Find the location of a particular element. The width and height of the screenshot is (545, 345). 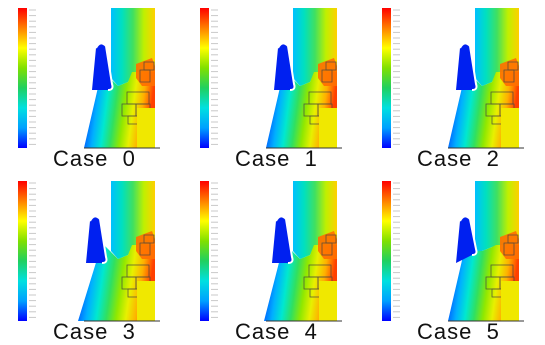

temperature-field-channel is located at coordinates (497, 216).